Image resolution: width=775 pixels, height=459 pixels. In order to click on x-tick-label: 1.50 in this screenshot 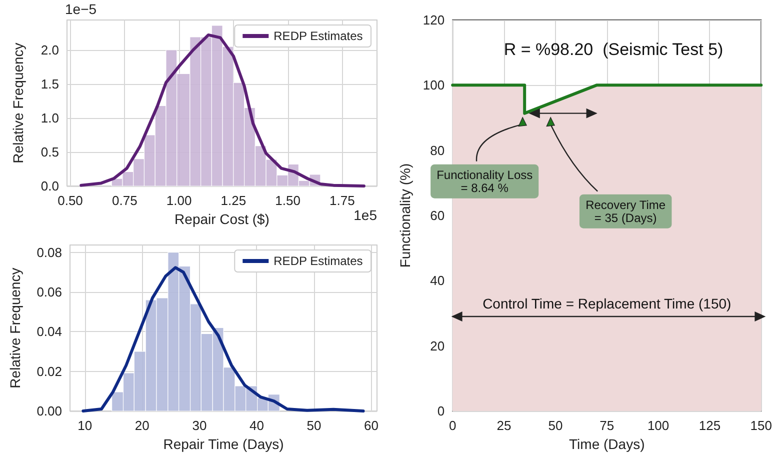, I will do `click(287, 200)`.